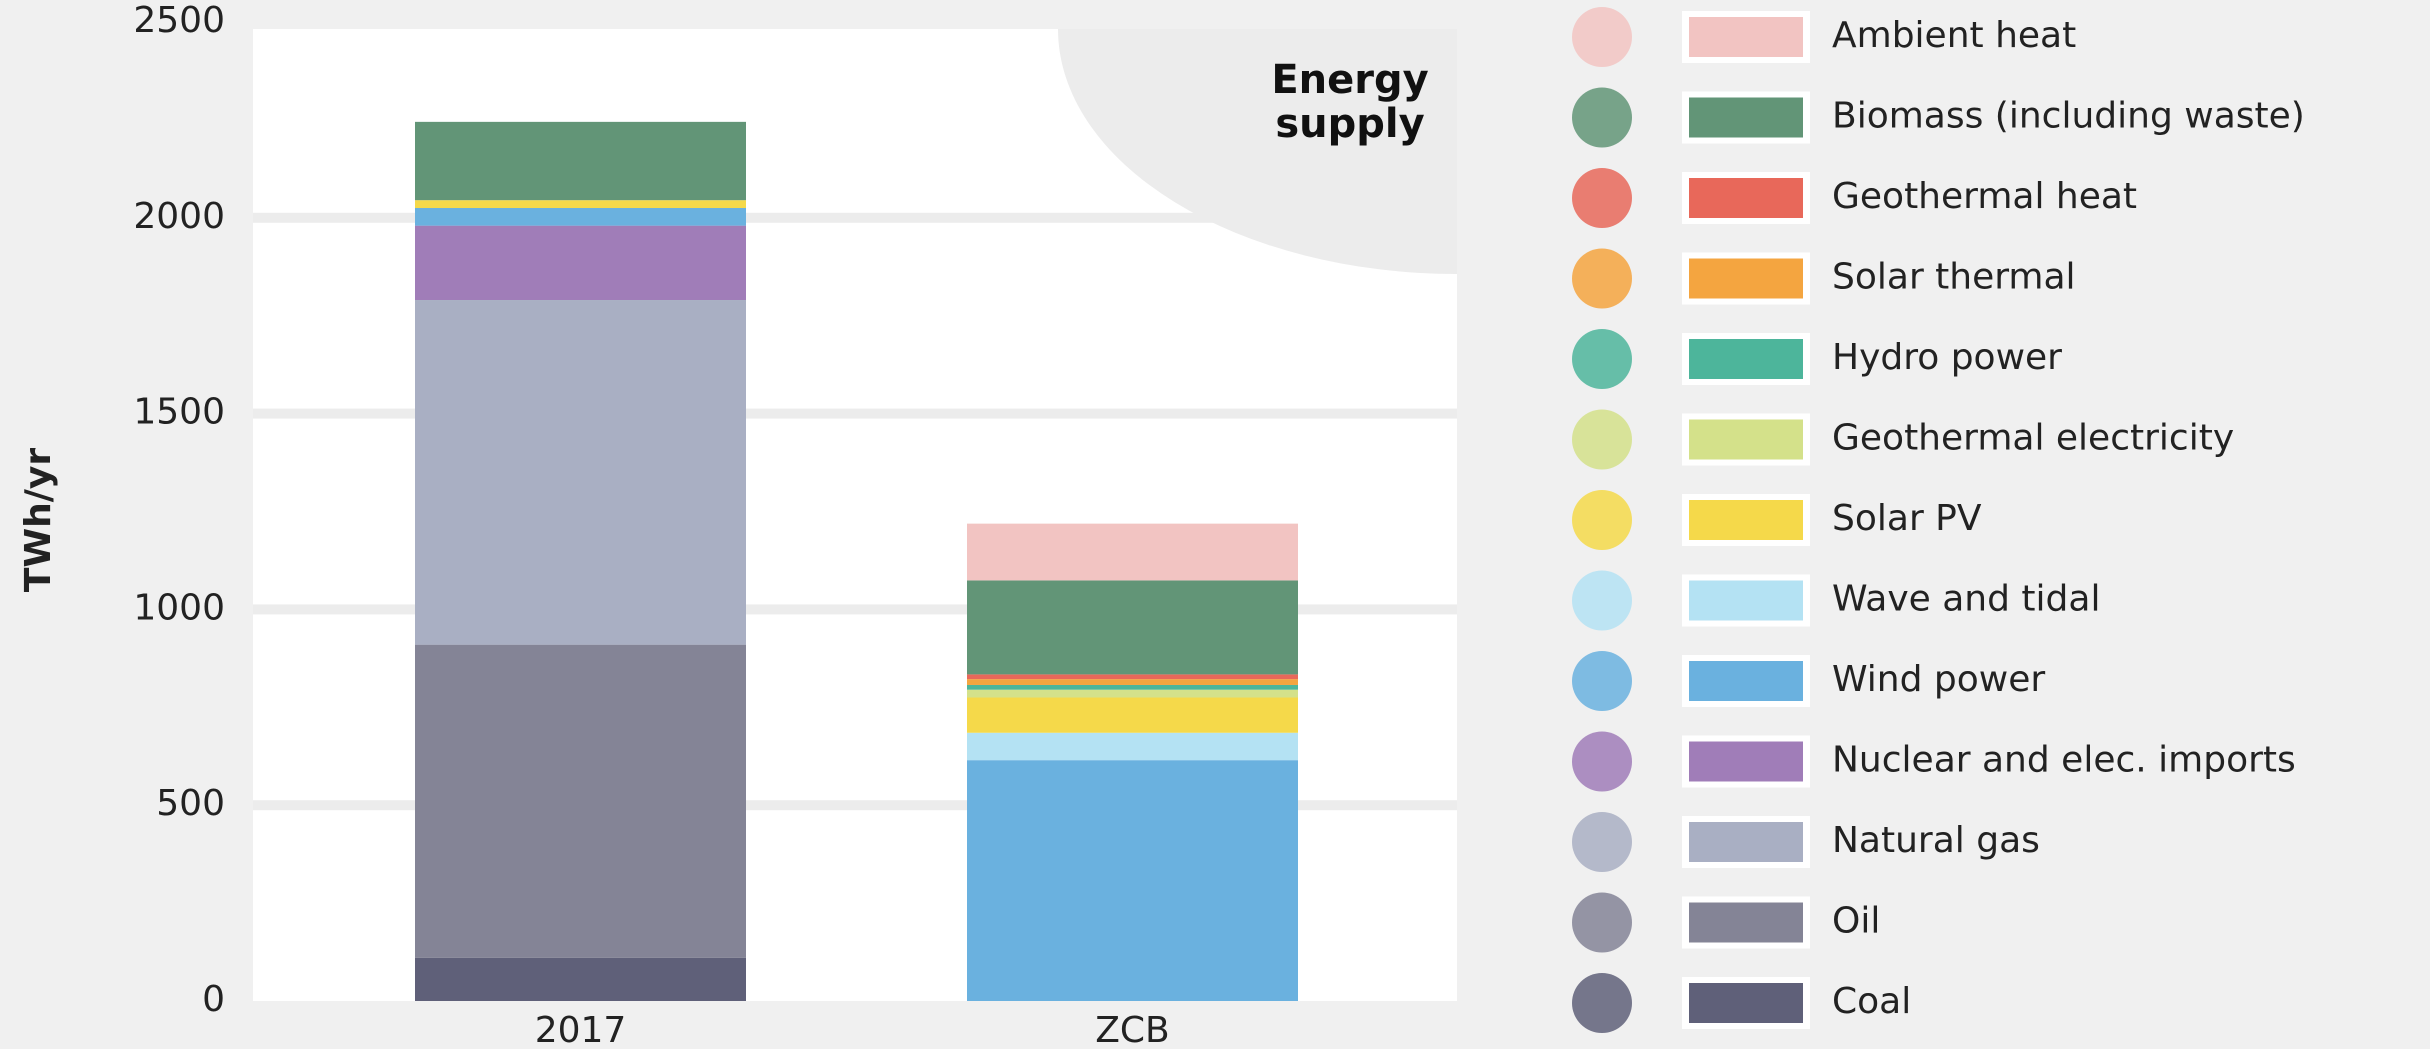 The image size is (2430, 1049). Describe the element at coordinates (1966, 599) in the screenshot. I see `legend-label: Wave and tidal` at that location.